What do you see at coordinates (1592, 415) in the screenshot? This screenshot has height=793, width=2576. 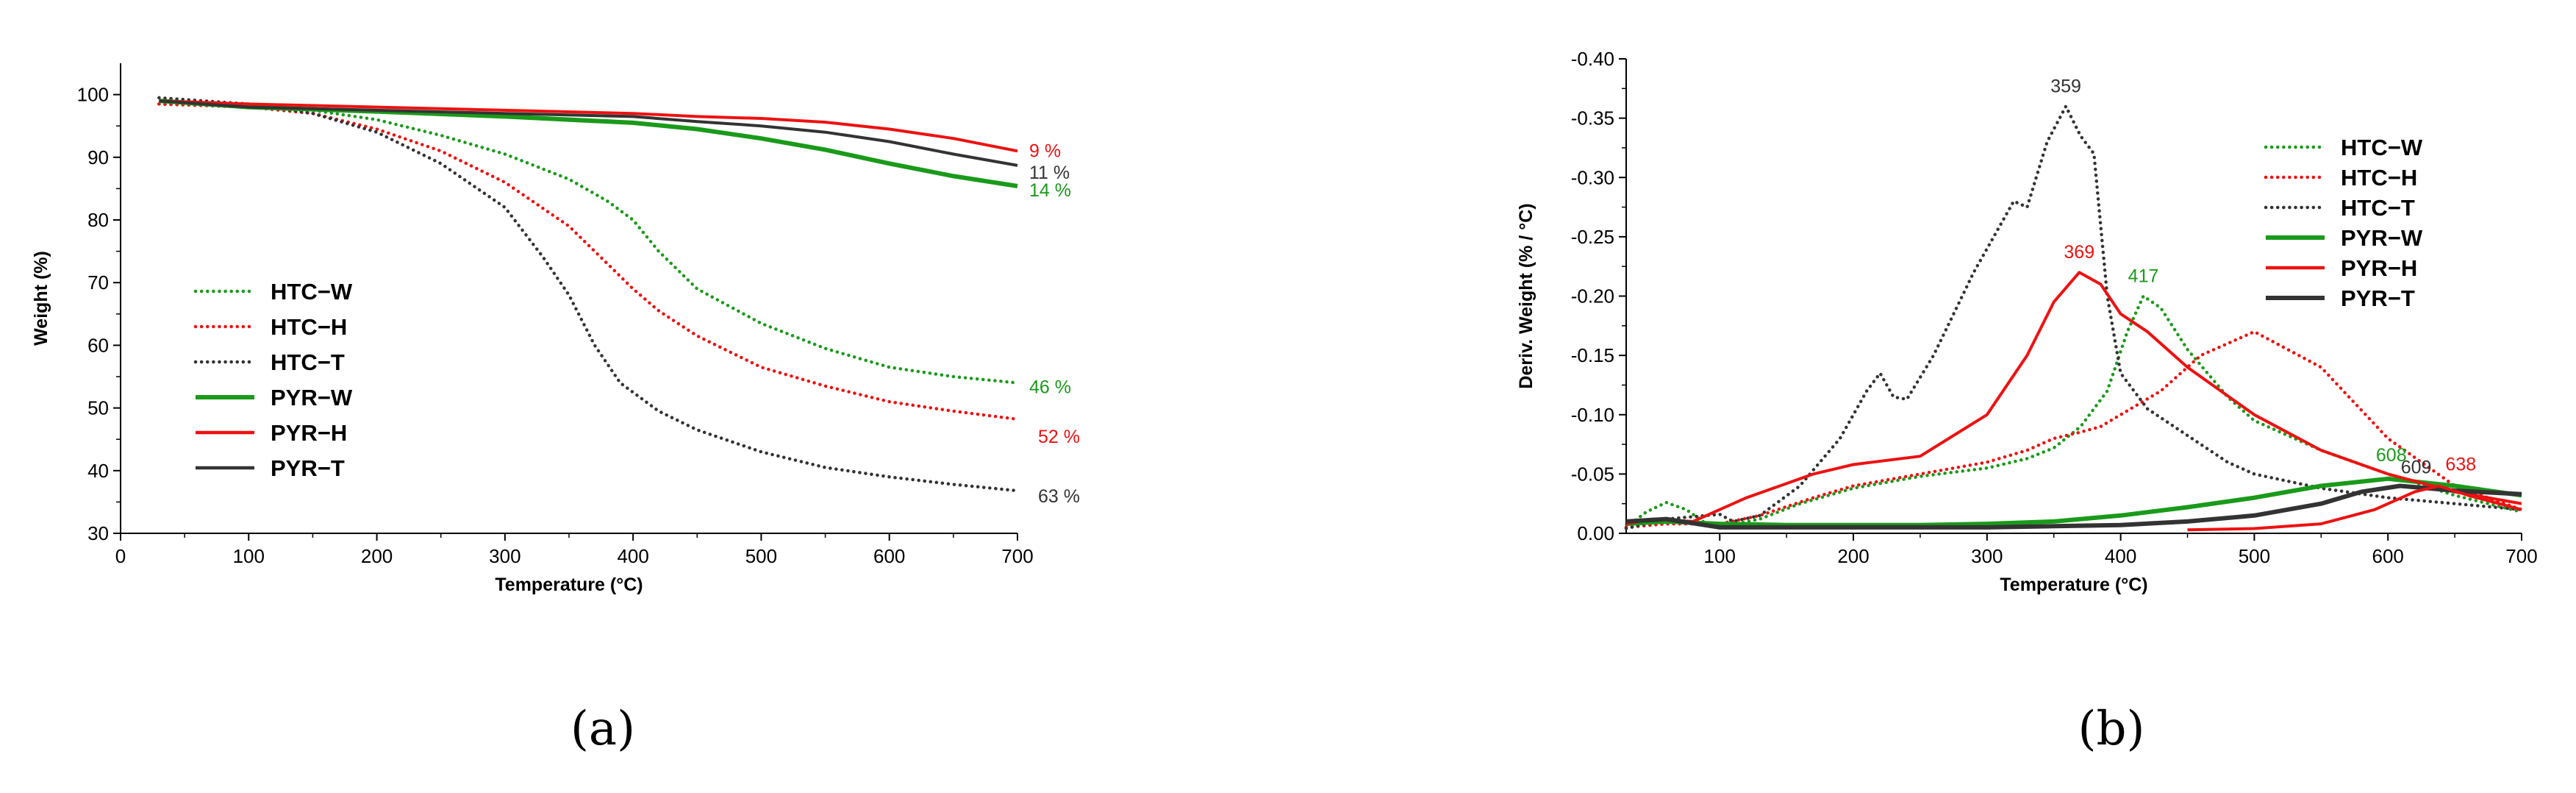 I see `y-tick-label: -0.10` at bounding box center [1592, 415].